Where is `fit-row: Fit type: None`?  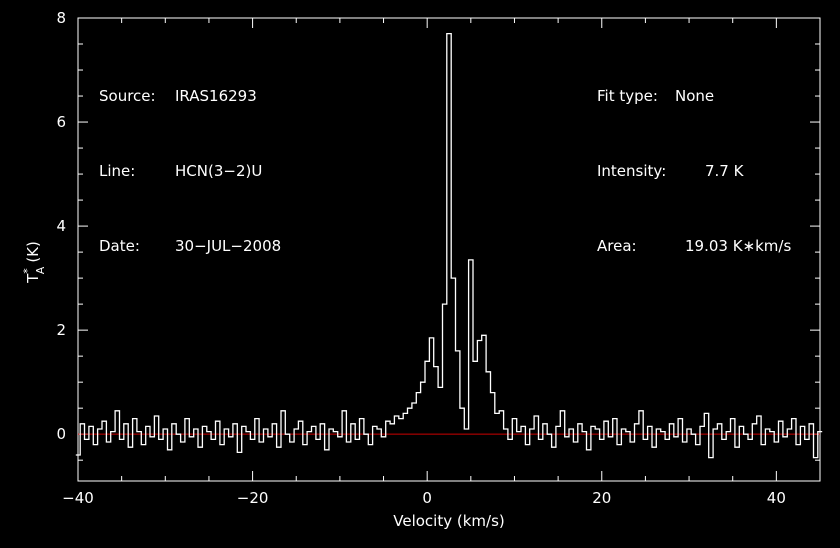 fit-row: Fit type: None is located at coordinates (694, 96).